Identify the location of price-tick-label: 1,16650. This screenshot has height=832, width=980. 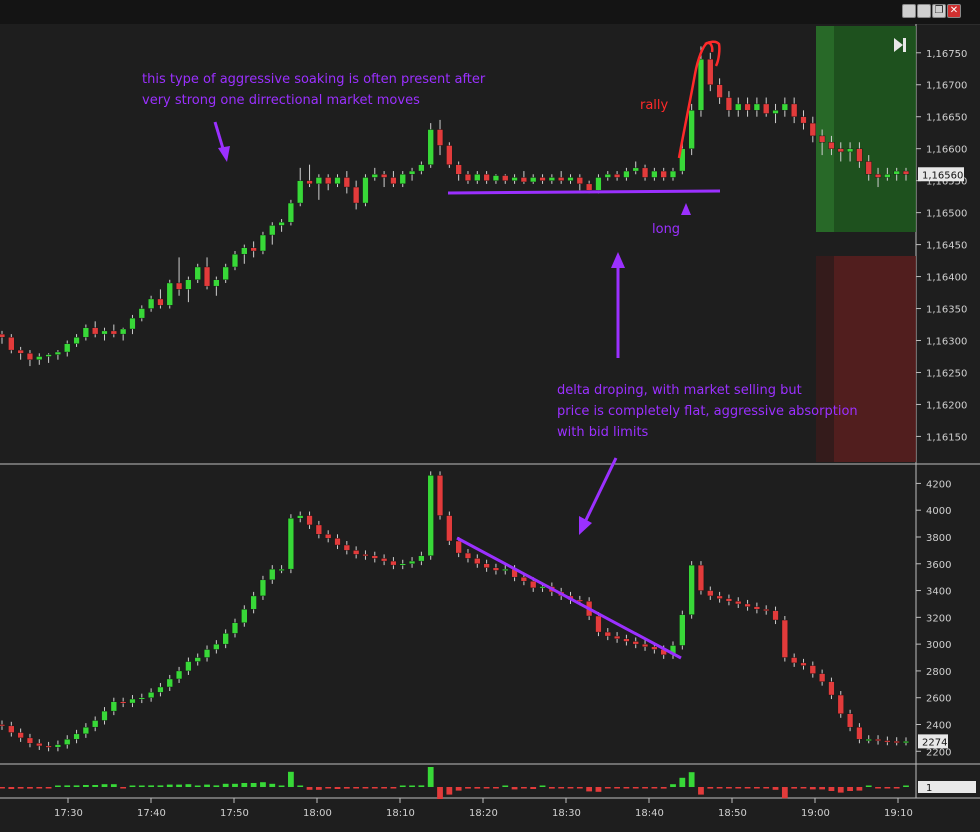
(946, 118).